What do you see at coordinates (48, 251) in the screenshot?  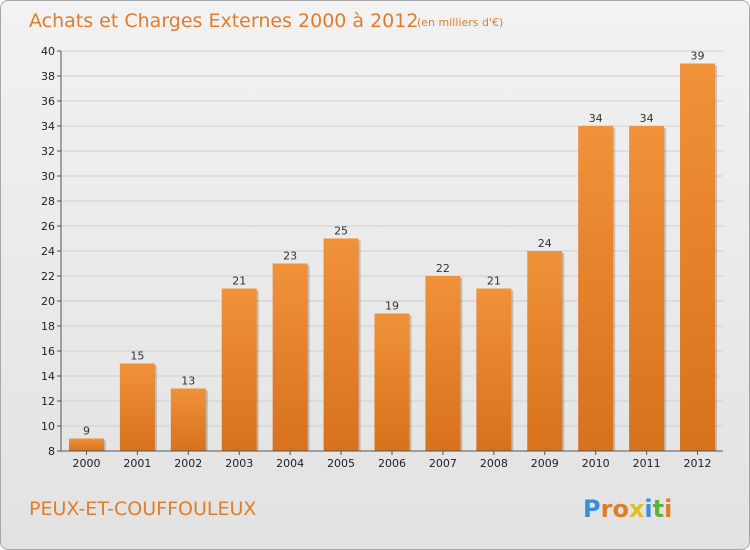 I see `y-tick-label: 24` at bounding box center [48, 251].